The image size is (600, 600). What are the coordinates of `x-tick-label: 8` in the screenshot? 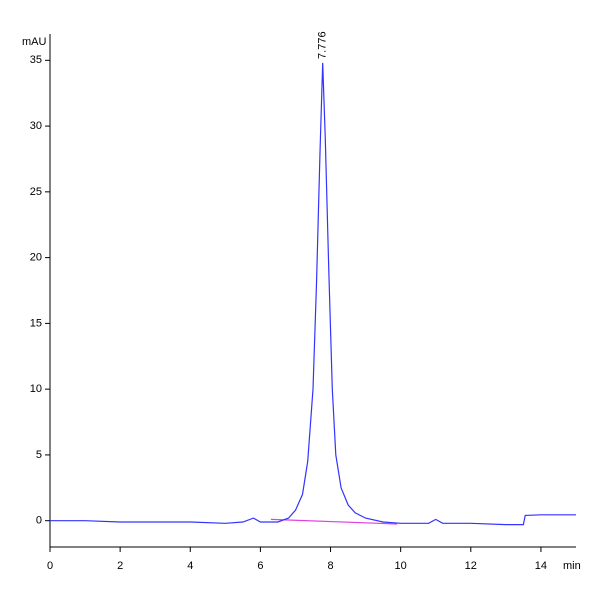 It's located at (330, 566).